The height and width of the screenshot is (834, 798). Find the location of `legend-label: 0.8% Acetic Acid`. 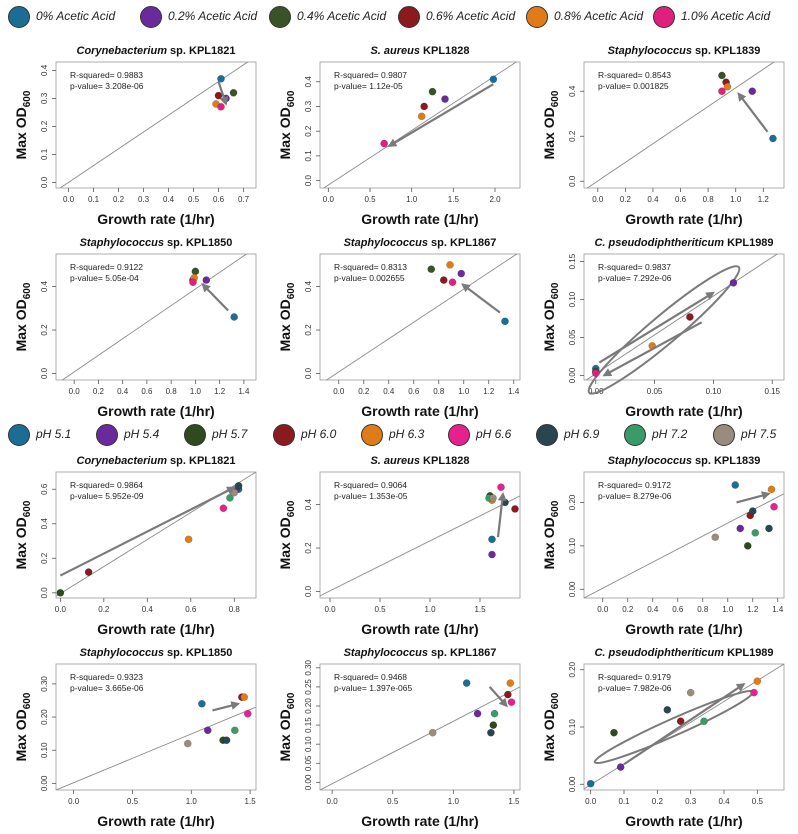

legend-label: 0.8% Acetic Acid is located at coordinates (599, 16).